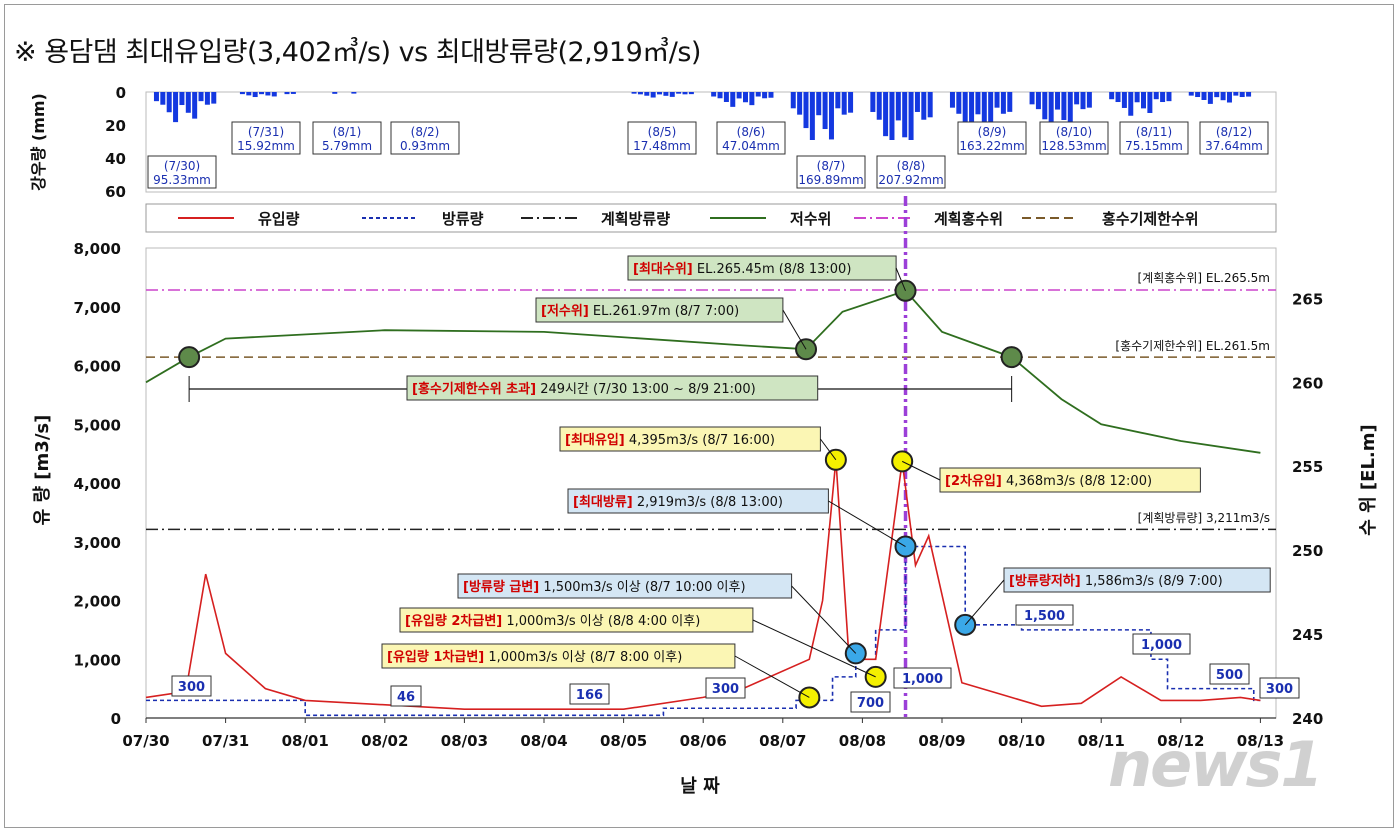  What do you see at coordinates (1234, 132) in the screenshot?
I see `rain-label-date: (8/12)` at bounding box center [1234, 132].